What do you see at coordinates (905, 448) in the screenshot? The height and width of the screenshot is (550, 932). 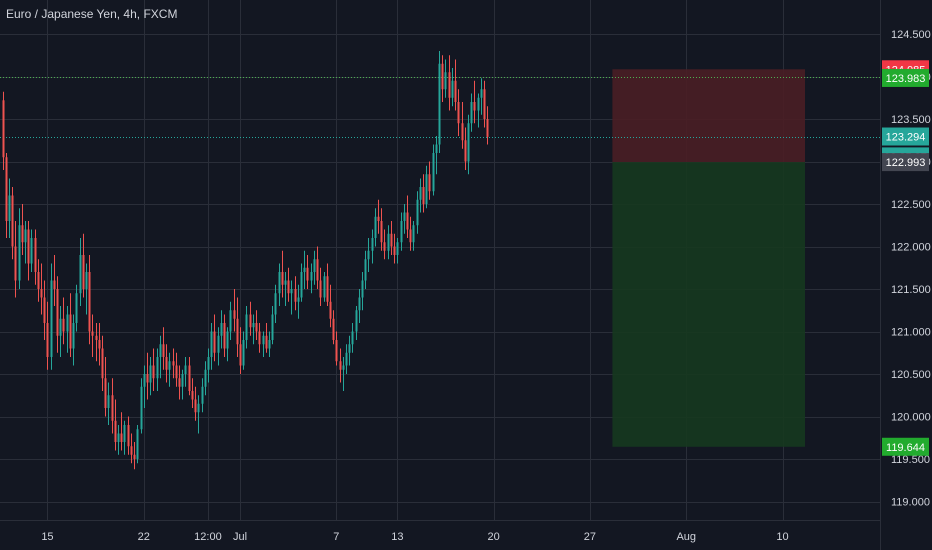 I see `target-label: 119.644` at bounding box center [905, 448].